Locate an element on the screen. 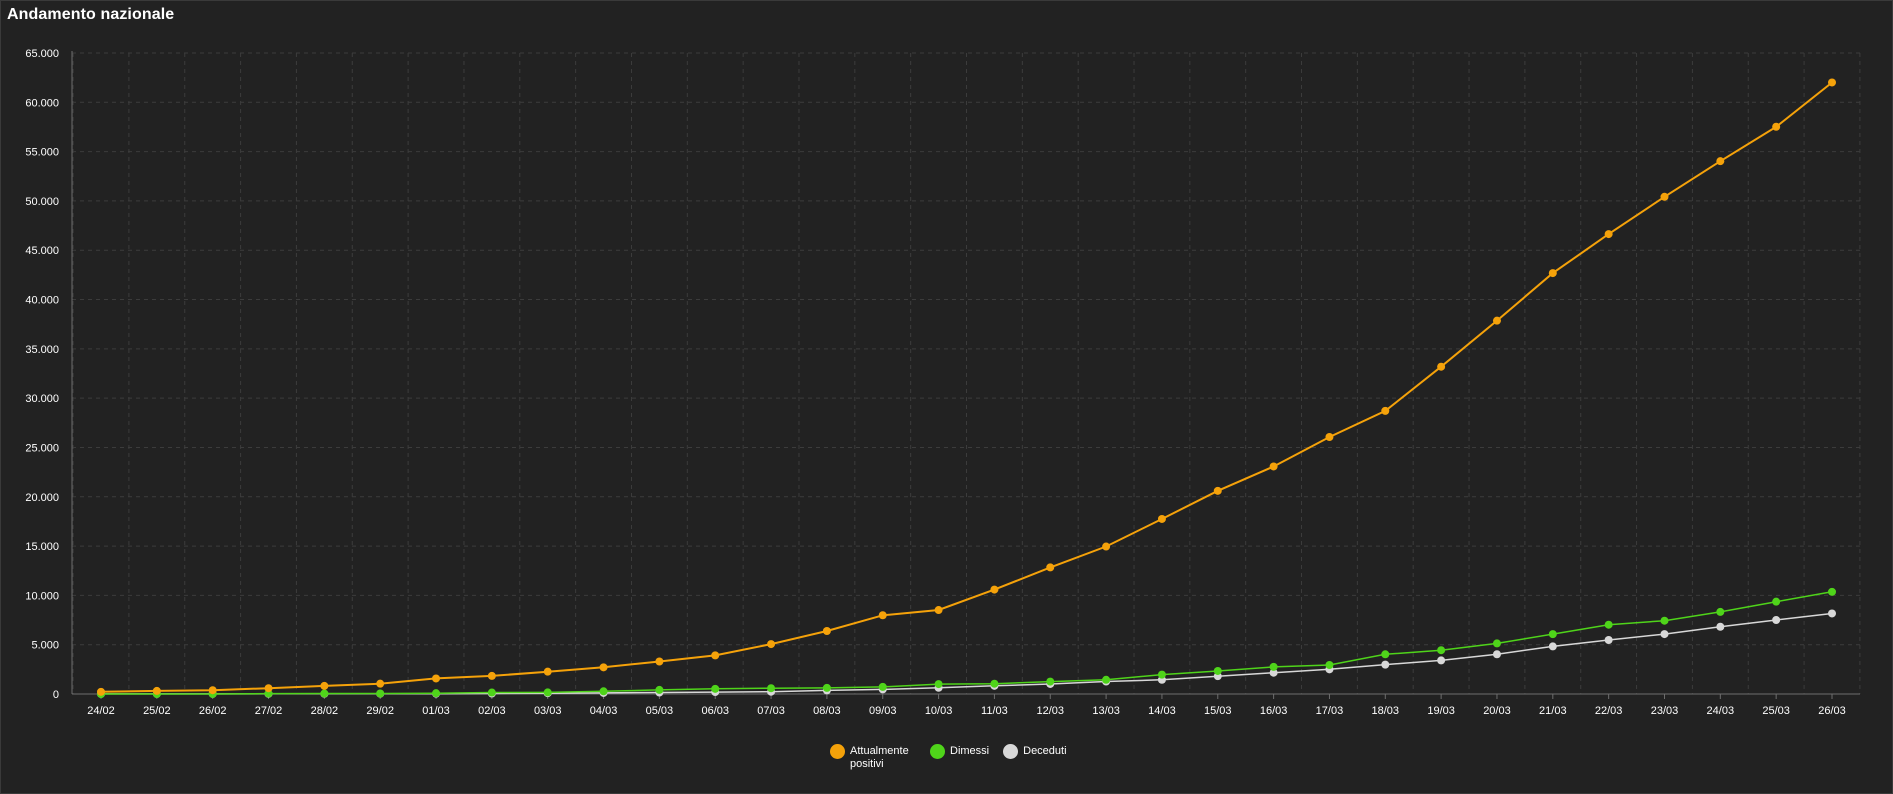  chart-legend: Attualmente positivi Dimessi Deceduti is located at coordinates (948, 757).